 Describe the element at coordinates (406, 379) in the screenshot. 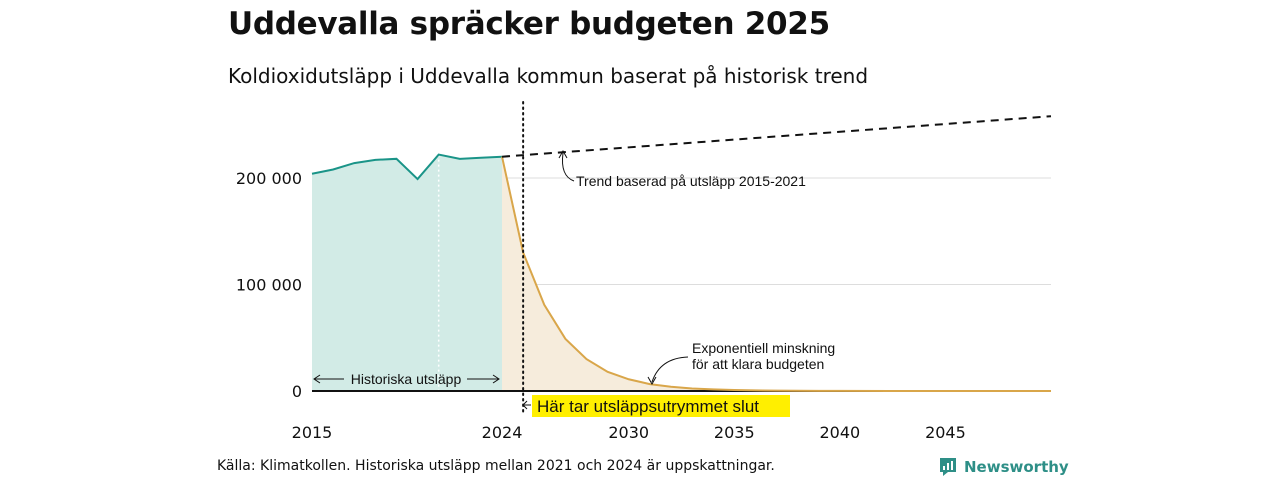

I see `historical-annotation: Historiska utsläpp` at that location.